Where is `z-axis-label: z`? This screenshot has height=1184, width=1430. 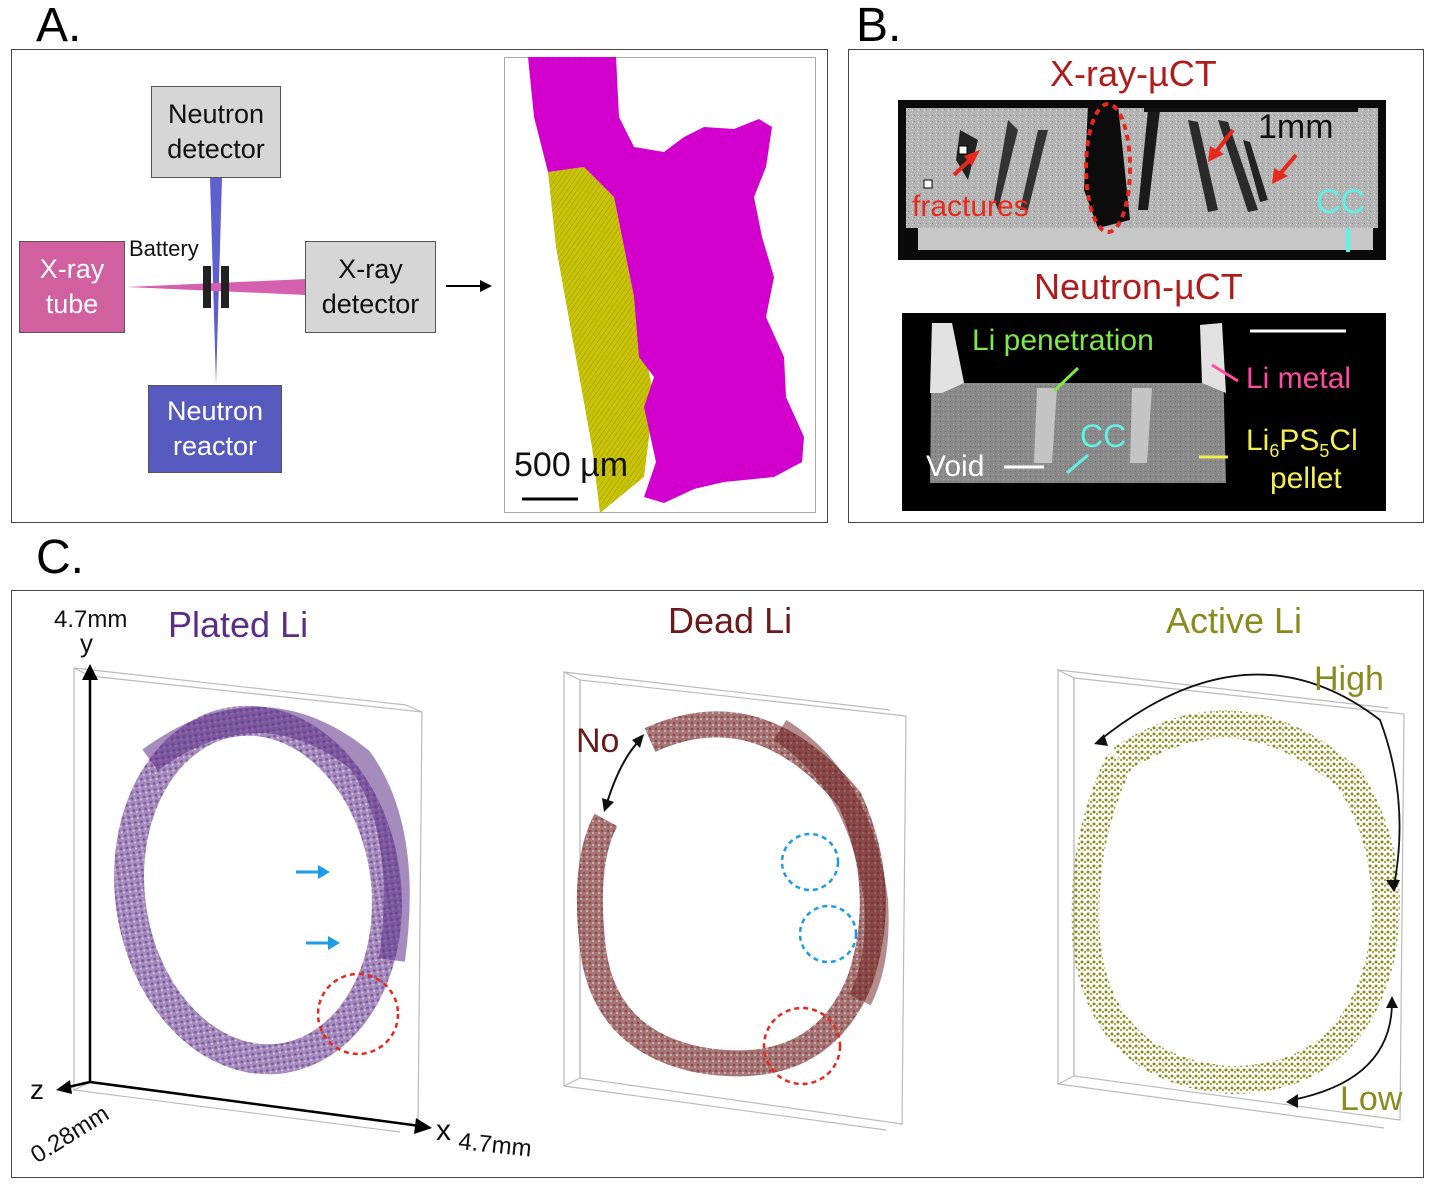 z-axis-label: z is located at coordinates (37, 1089).